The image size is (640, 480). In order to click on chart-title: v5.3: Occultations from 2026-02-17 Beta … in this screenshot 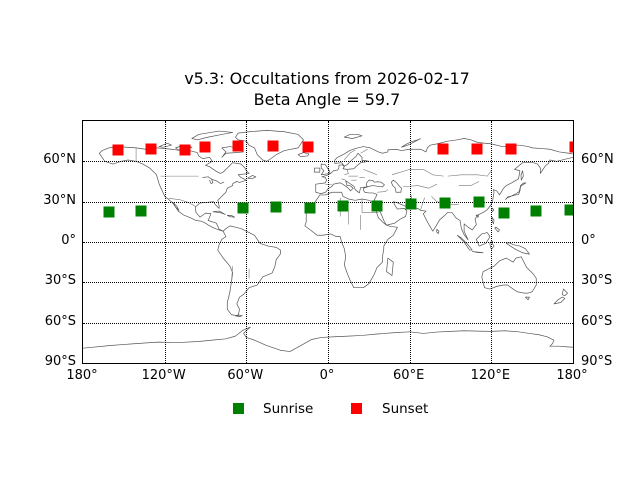, I will do `click(327, 89)`.